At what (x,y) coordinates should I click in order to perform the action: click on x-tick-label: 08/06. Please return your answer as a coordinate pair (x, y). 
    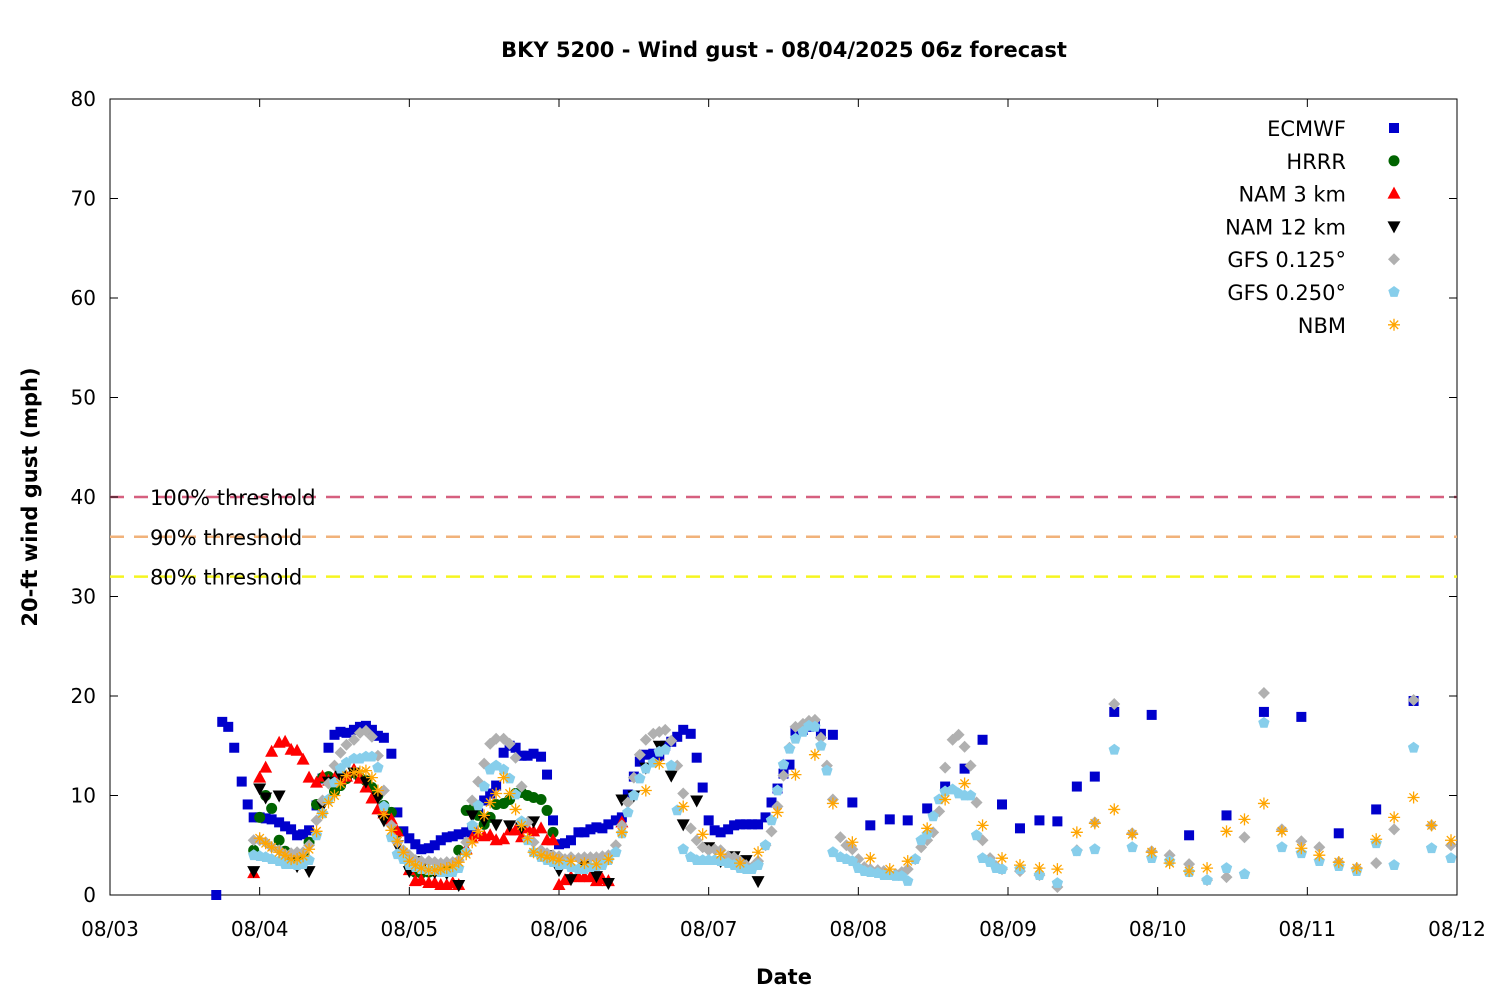
    Looking at the image, I should click on (559, 929).